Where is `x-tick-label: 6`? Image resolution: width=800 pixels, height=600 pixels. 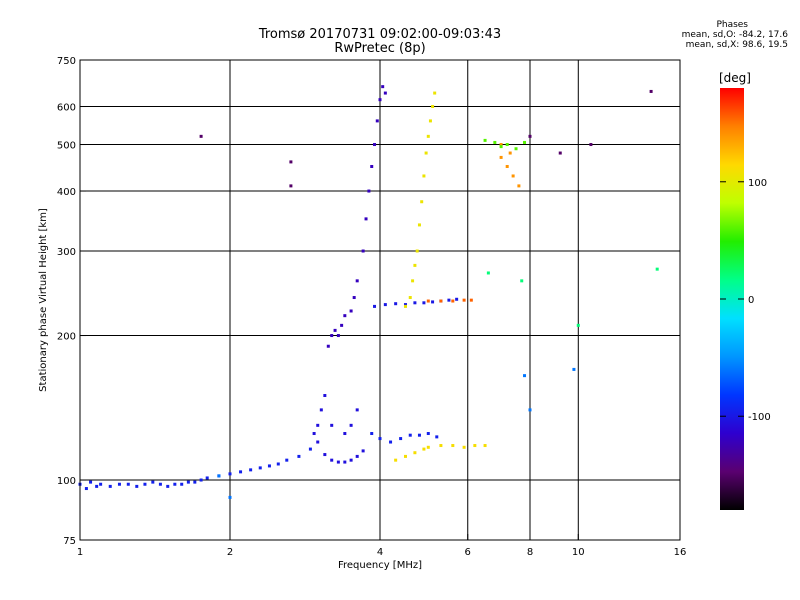 x-tick-label: 6 is located at coordinates (468, 552).